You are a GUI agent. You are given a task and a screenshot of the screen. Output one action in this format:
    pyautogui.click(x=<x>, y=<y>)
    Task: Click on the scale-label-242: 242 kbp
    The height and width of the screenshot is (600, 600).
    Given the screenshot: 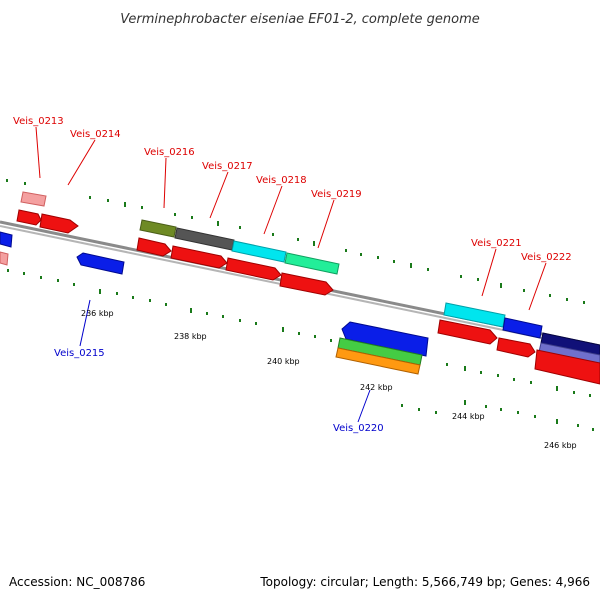 What is the action you would take?
    pyautogui.click(x=376, y=387)
    